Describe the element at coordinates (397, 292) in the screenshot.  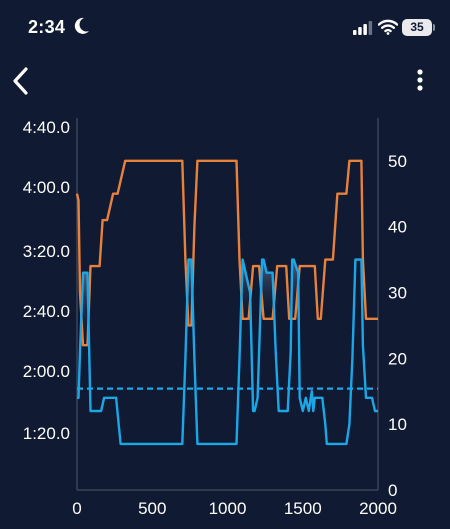
I see `y-right-tick-label: 30` at that location.